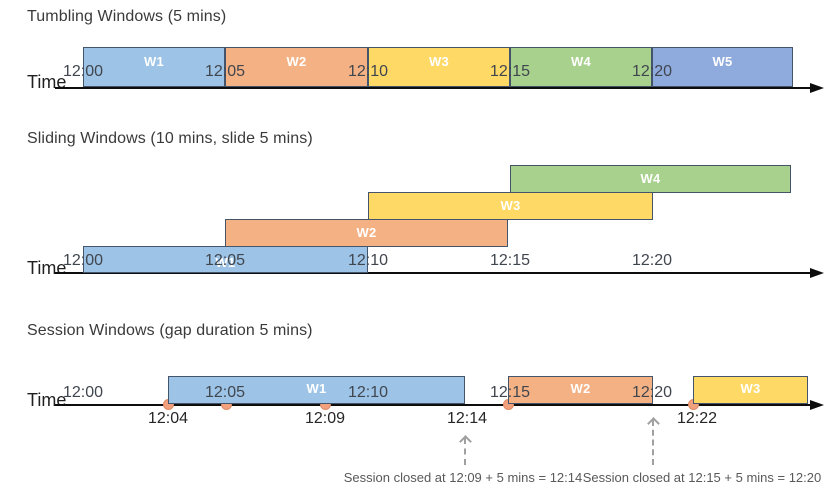 This screenshot has height=498, width=829. Describe the element at coordinates (702, 477) in the screenshot. I see `session-closed-annotation-2: Session closed at 12:15 + 5 mins = 12:20` at that location.